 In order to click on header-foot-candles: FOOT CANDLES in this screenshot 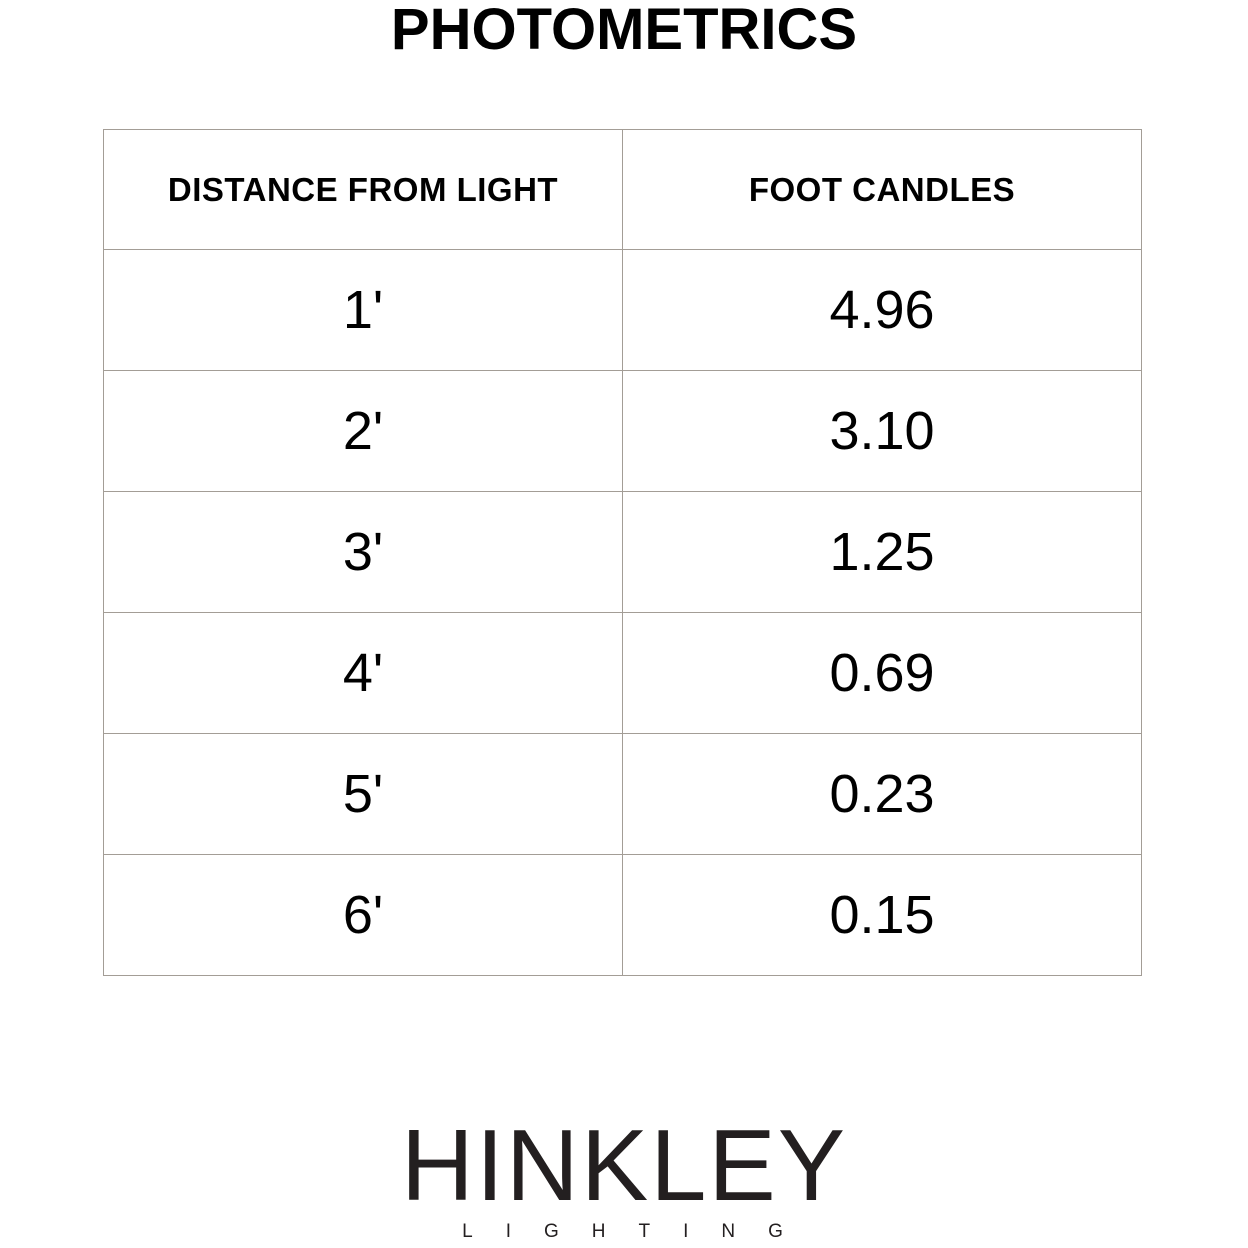, I will do `click(882, 189)`.